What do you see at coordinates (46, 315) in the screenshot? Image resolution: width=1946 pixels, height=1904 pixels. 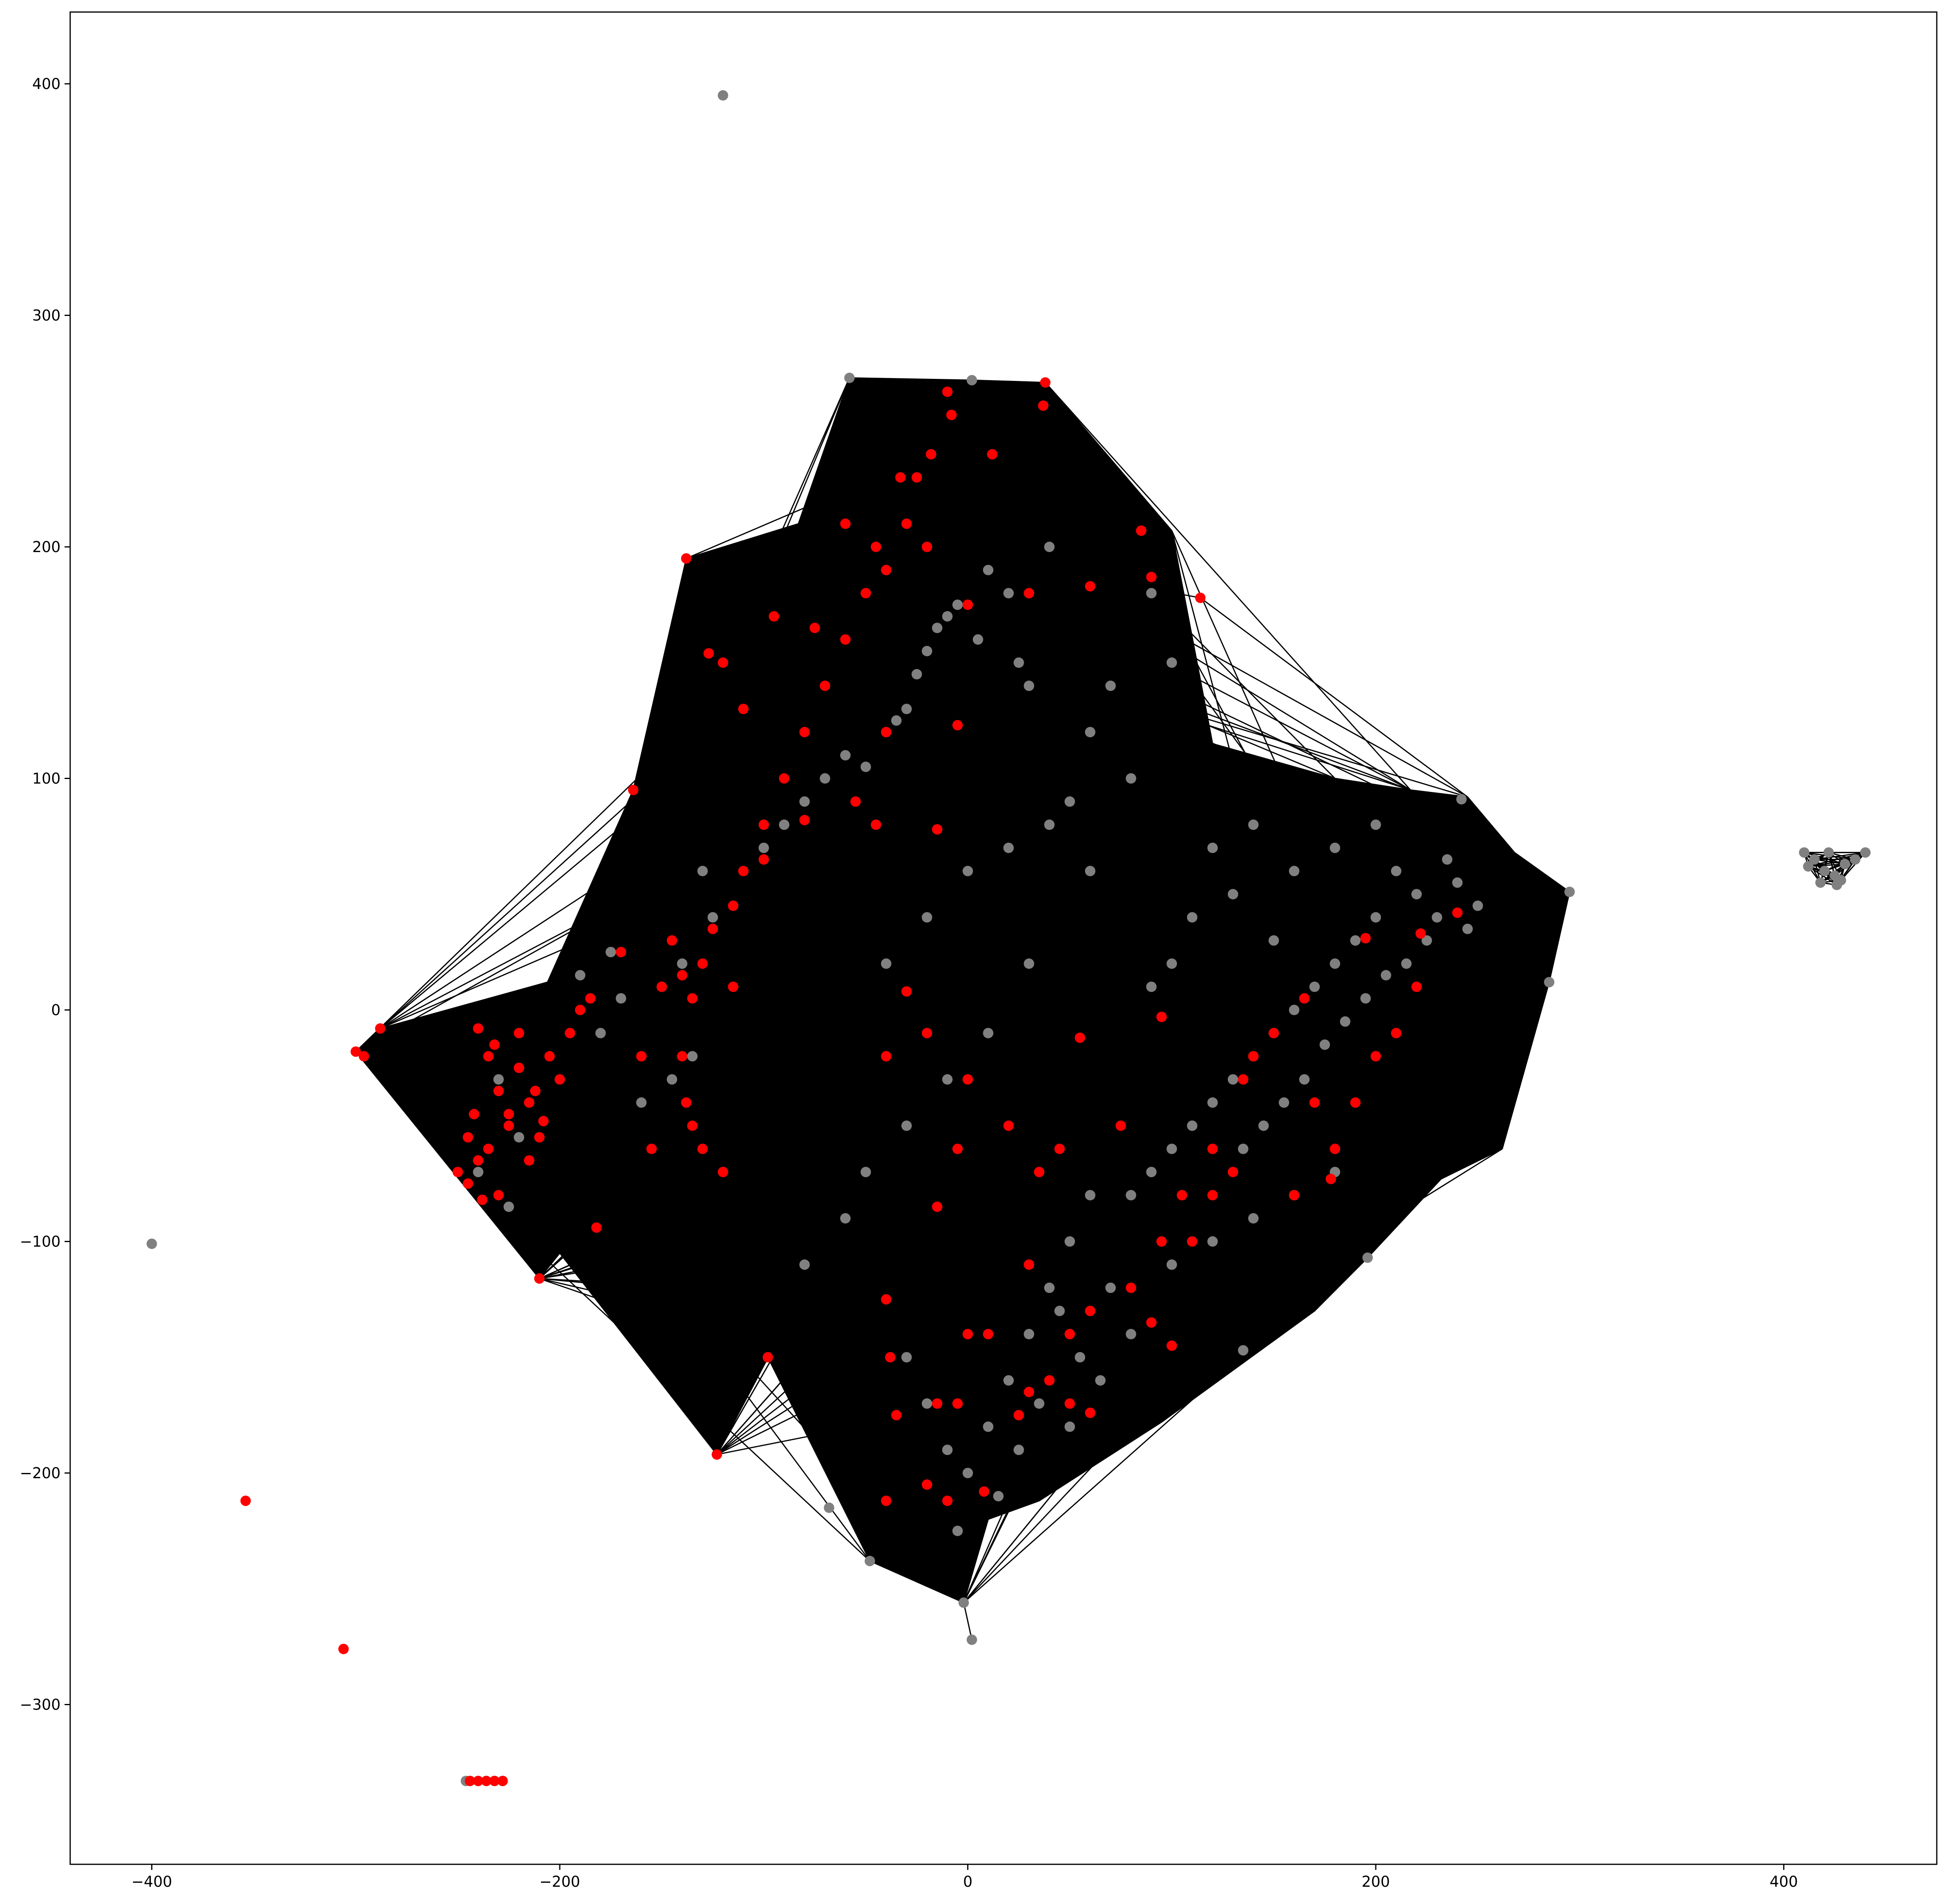 I see `y-tick-label: 300` at bounding box center [46, 315].